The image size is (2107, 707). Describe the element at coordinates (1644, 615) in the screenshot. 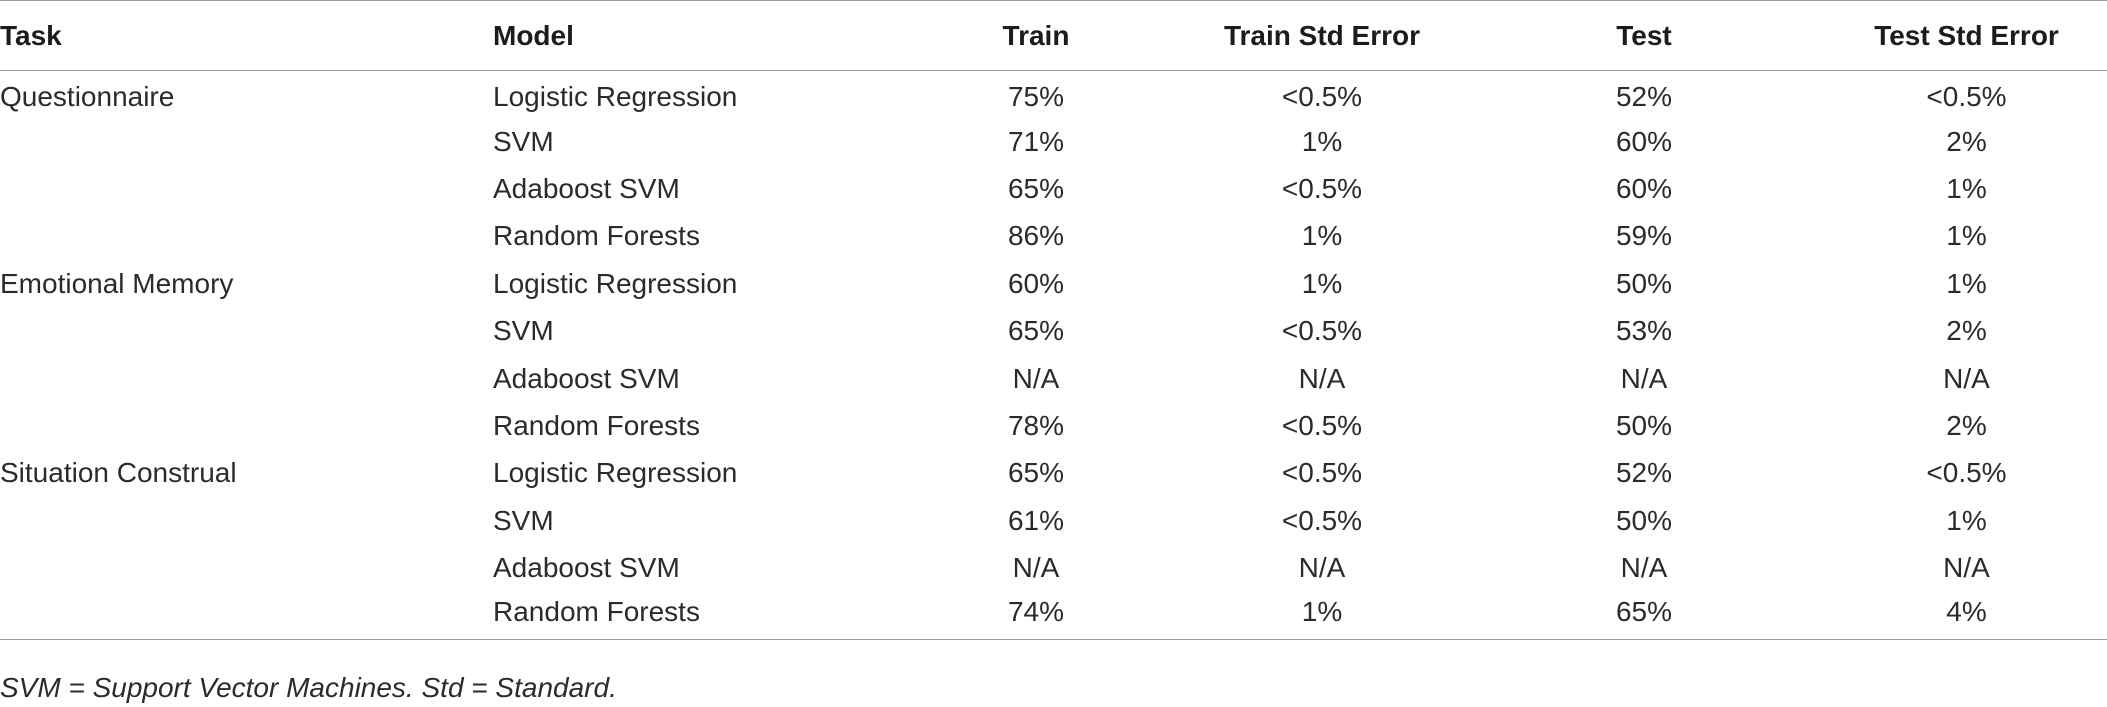

I see `cell-test: 65%` at that location.